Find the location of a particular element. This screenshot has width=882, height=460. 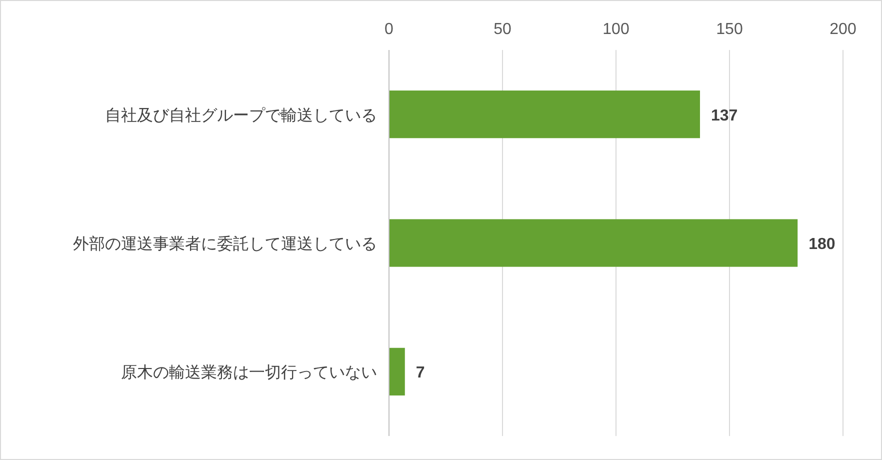

data-label: 7 is located at coordinates (420, 373).